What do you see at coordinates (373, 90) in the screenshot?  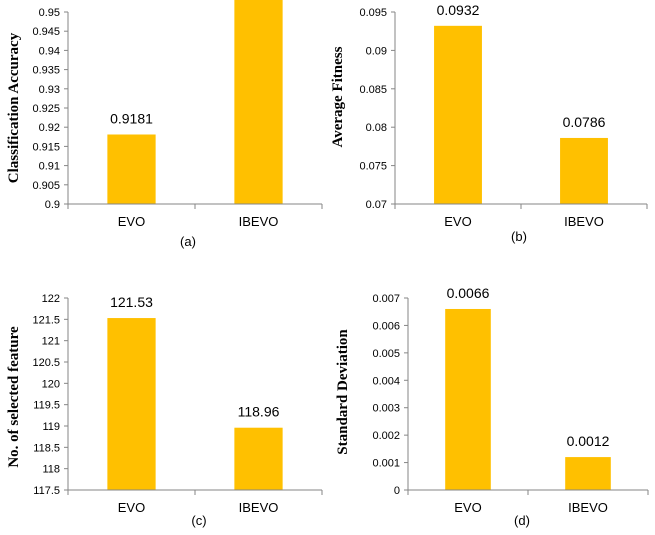 I see `y-tick-label: 0.085` at bounding box center [373, 90].